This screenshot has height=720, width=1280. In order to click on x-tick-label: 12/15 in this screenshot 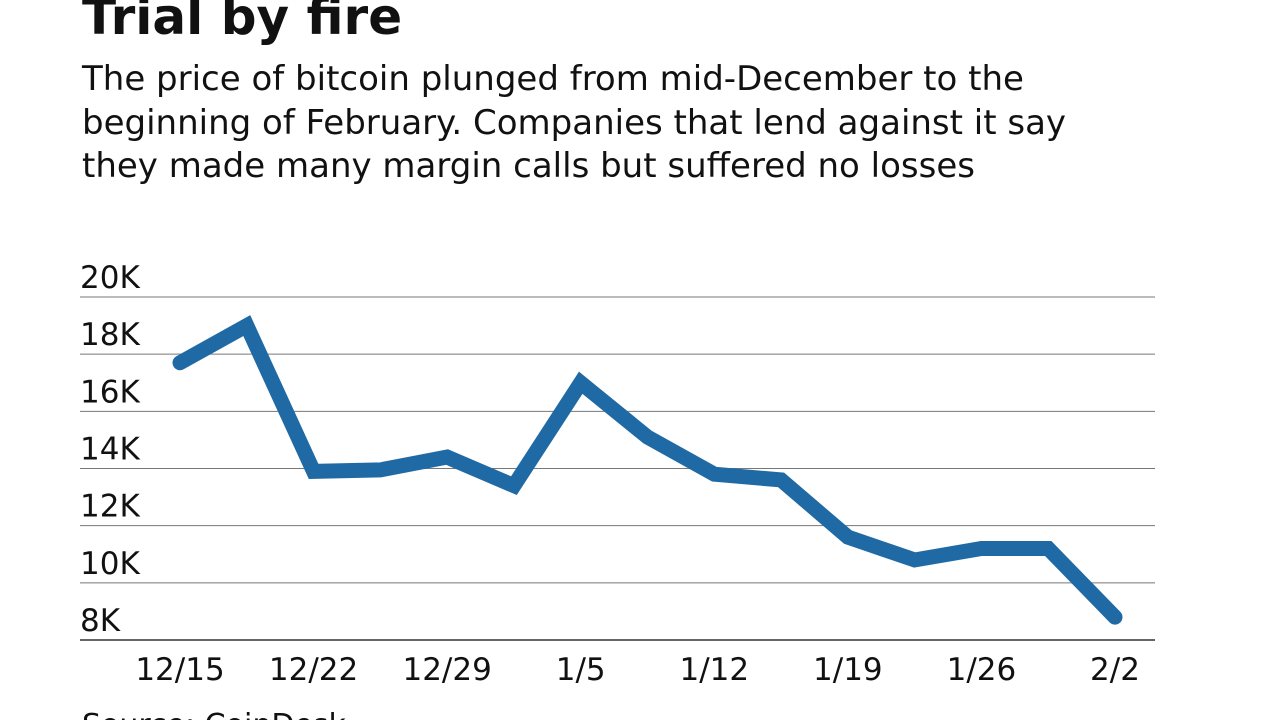, I will do `click(179, 670)`.